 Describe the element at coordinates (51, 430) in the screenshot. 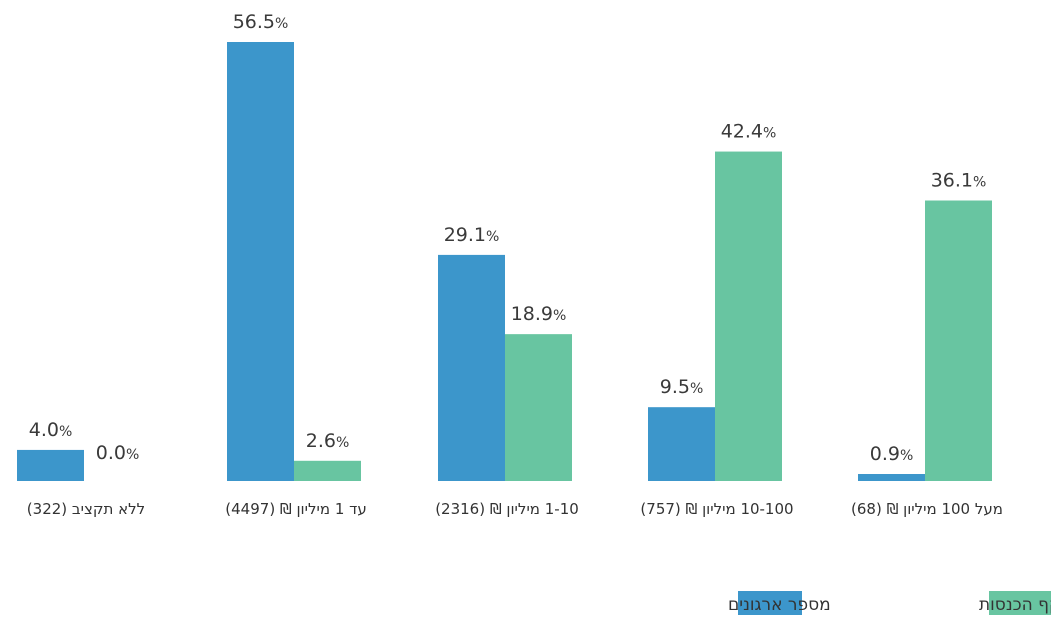

I see `value-label-orgs-0: 4.0%` at that location.